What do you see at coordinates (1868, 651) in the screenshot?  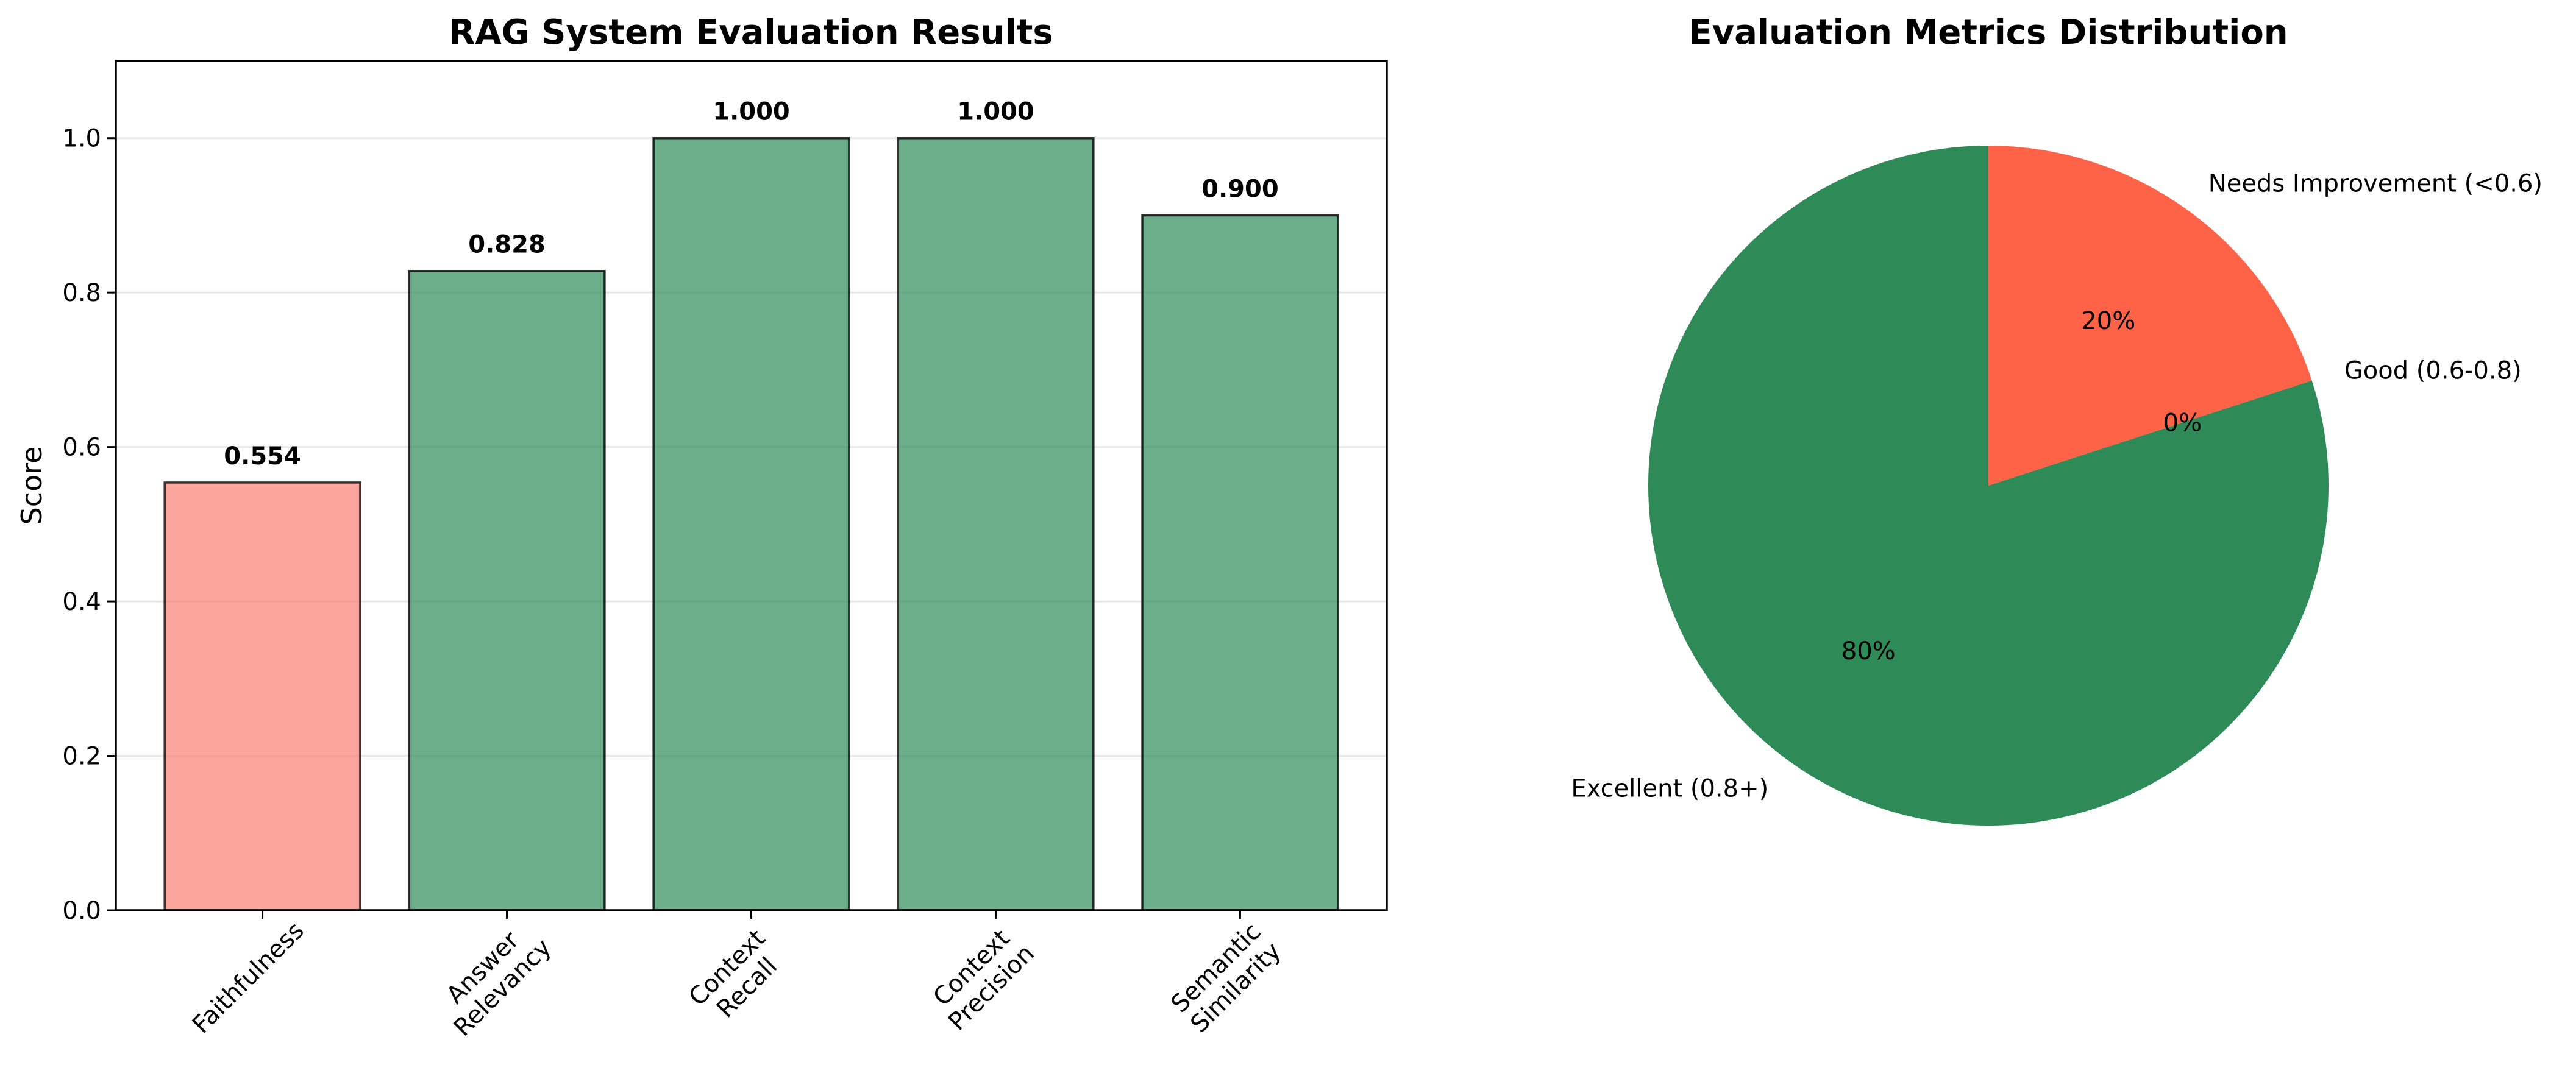 I see `pie-percent-label: 80%` at bounding box center [1868, 651].